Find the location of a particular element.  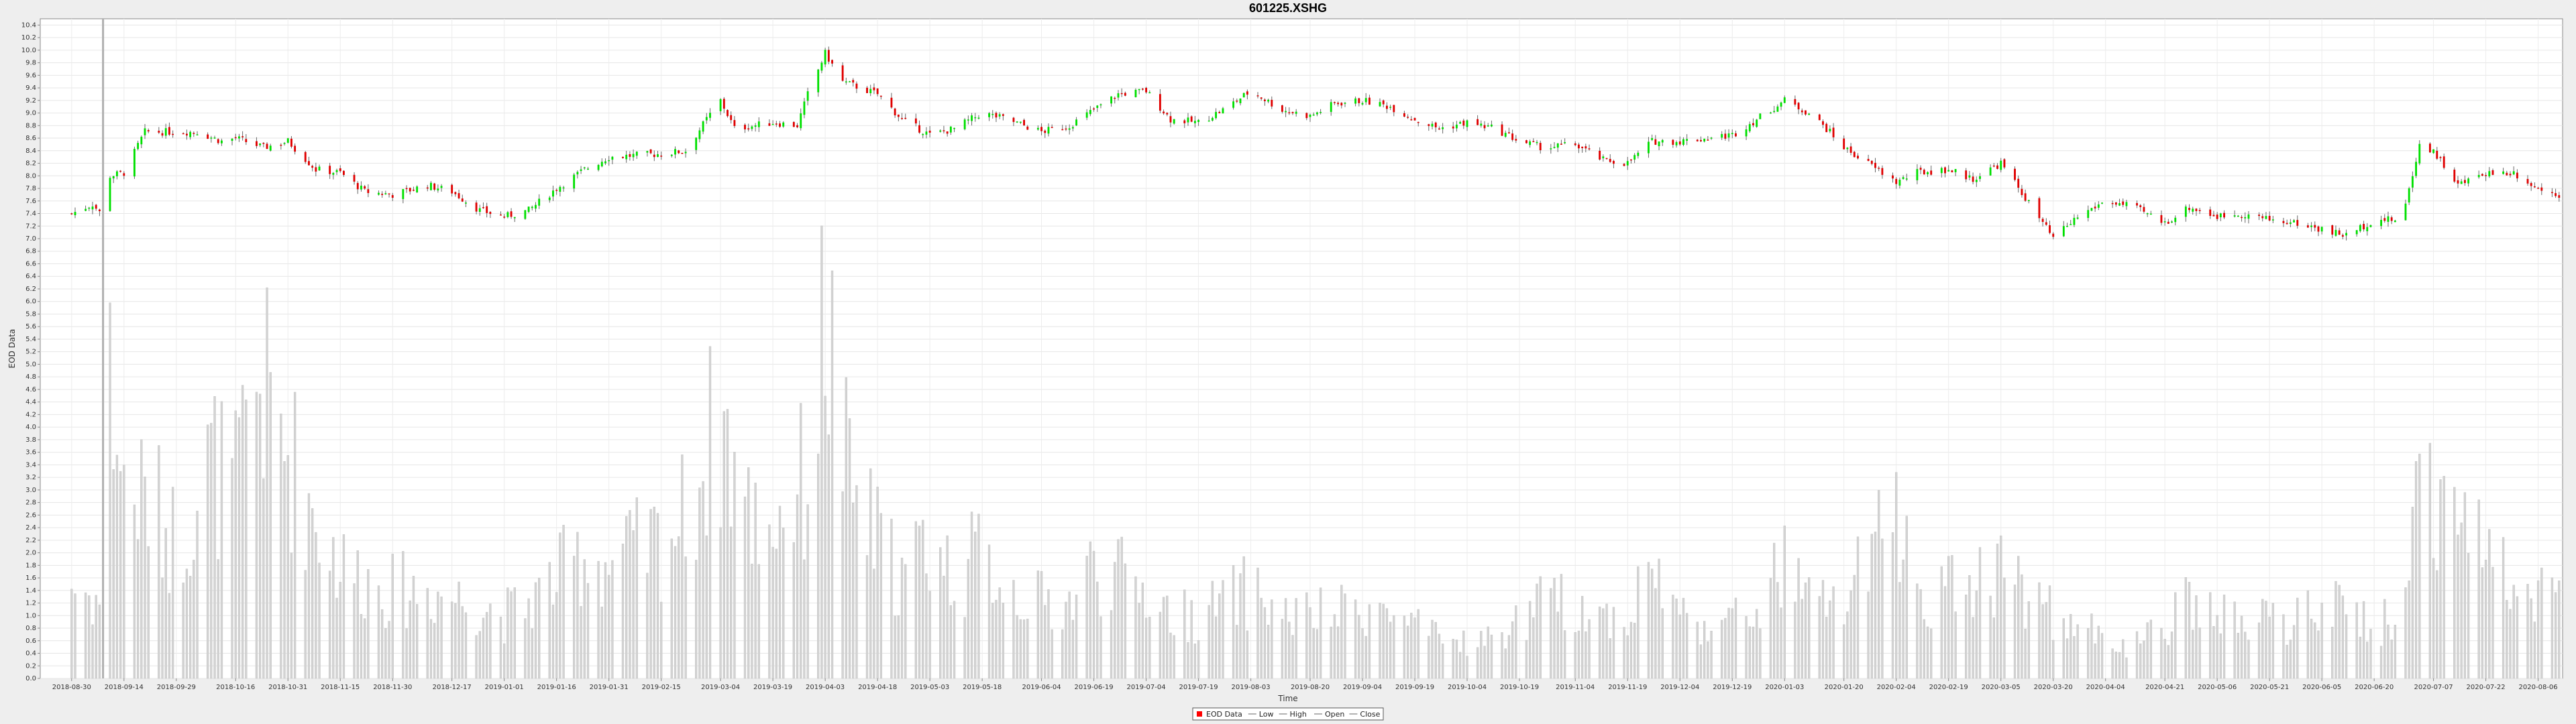

x-tick-label: 2020-06-05 is located at coordinates (2321, 687).